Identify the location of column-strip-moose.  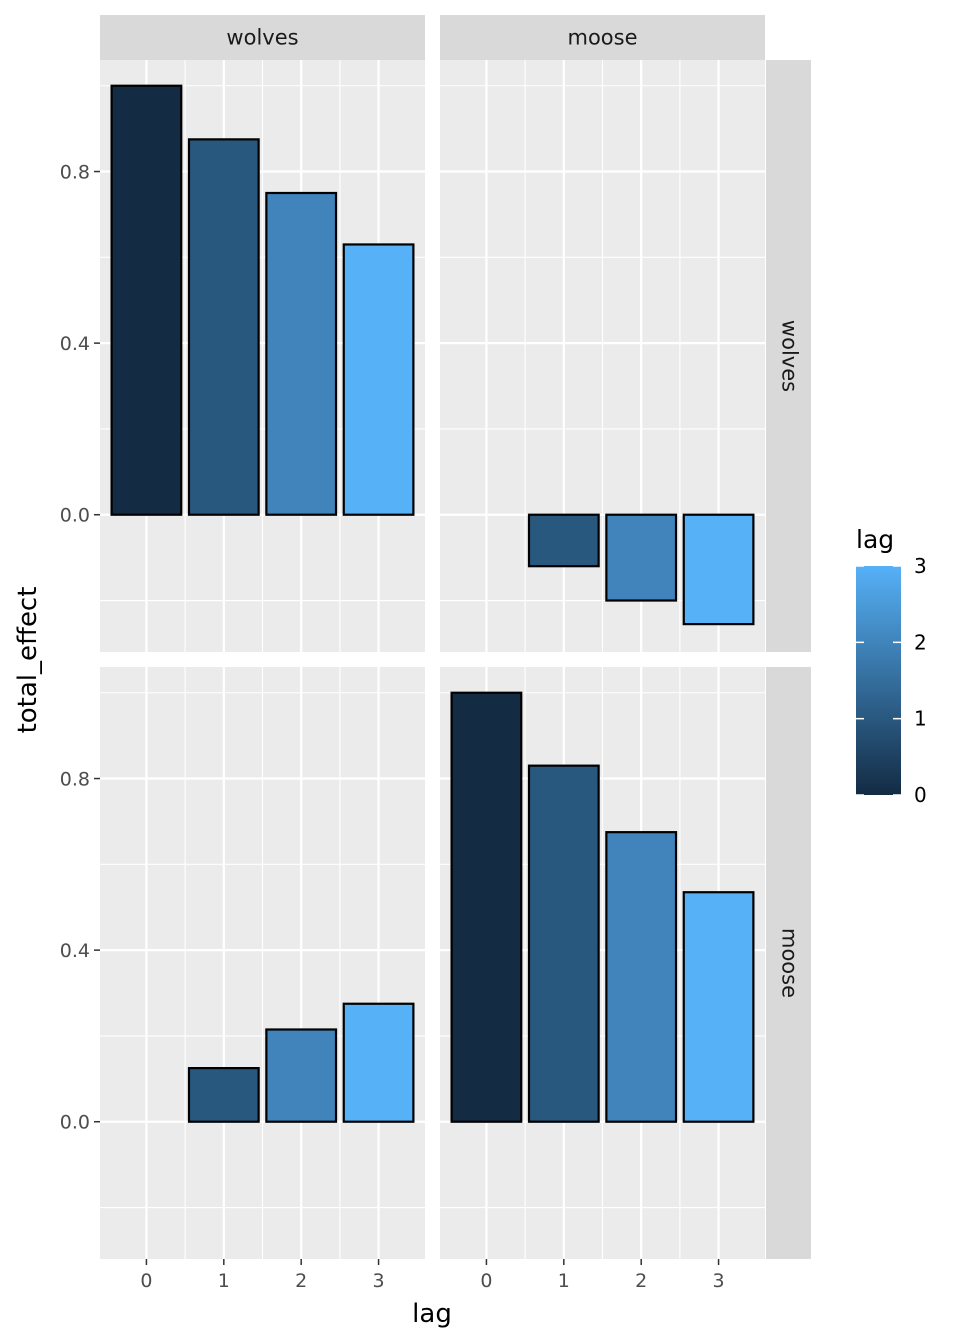
(602, 37).